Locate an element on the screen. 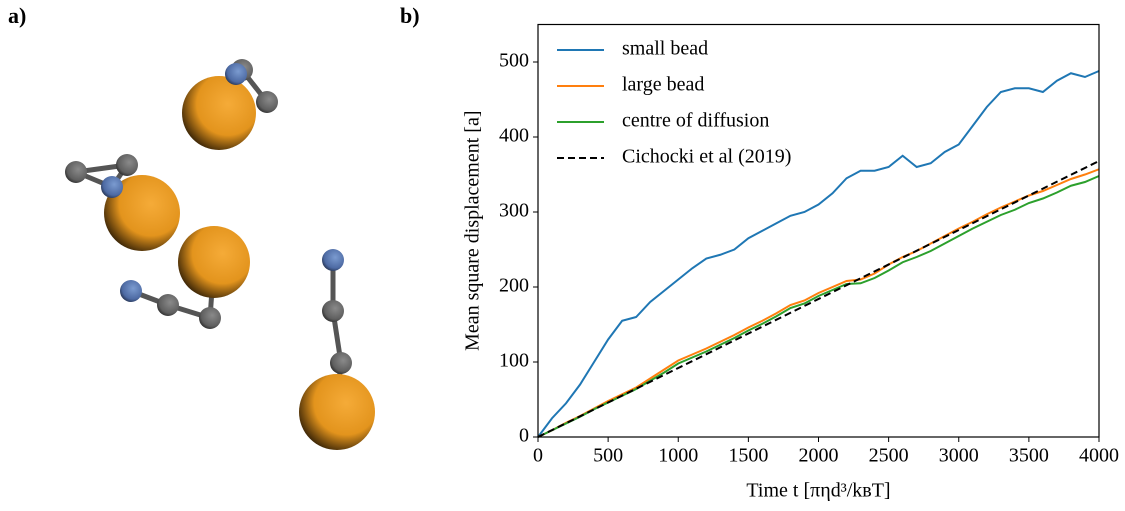  legend-label: centre of diffusion is located at coordinates (695, 121).